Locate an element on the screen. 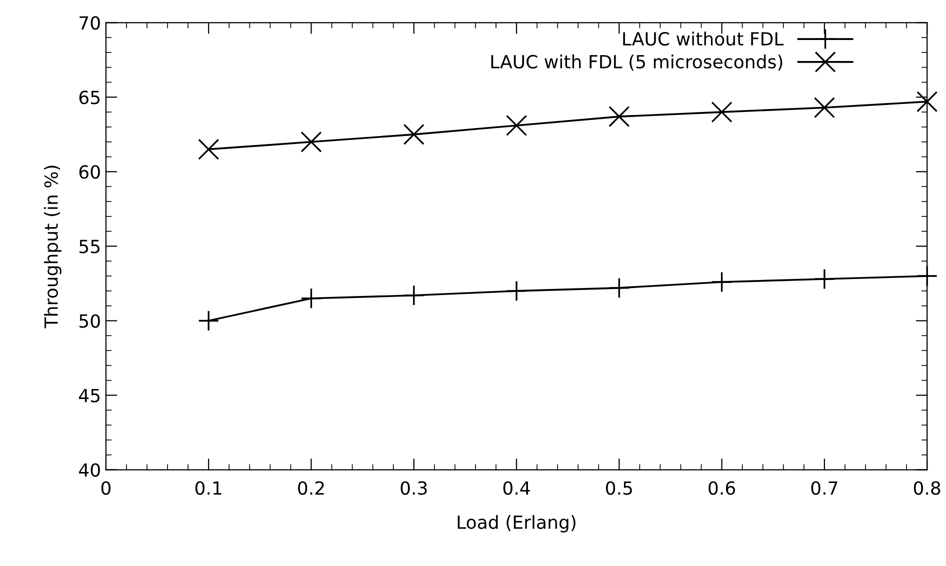 This screenshot has width=946, height=566. y-tick-label: 70 is located at coordinates (90, 23).